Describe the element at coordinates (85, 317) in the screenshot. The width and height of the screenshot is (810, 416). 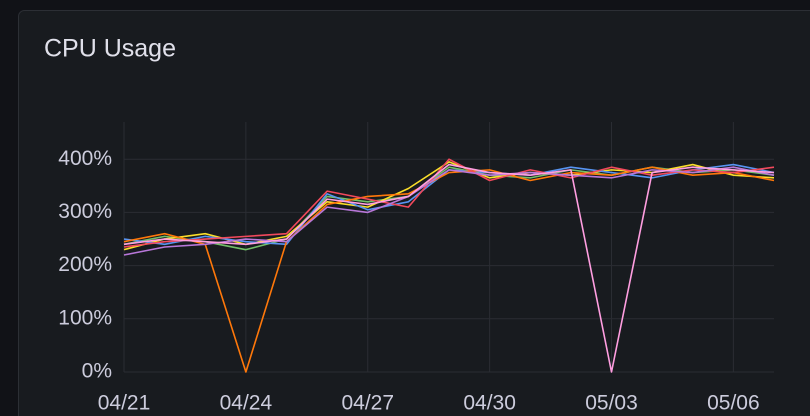
I see `y-tick-label: 100%` at that location.